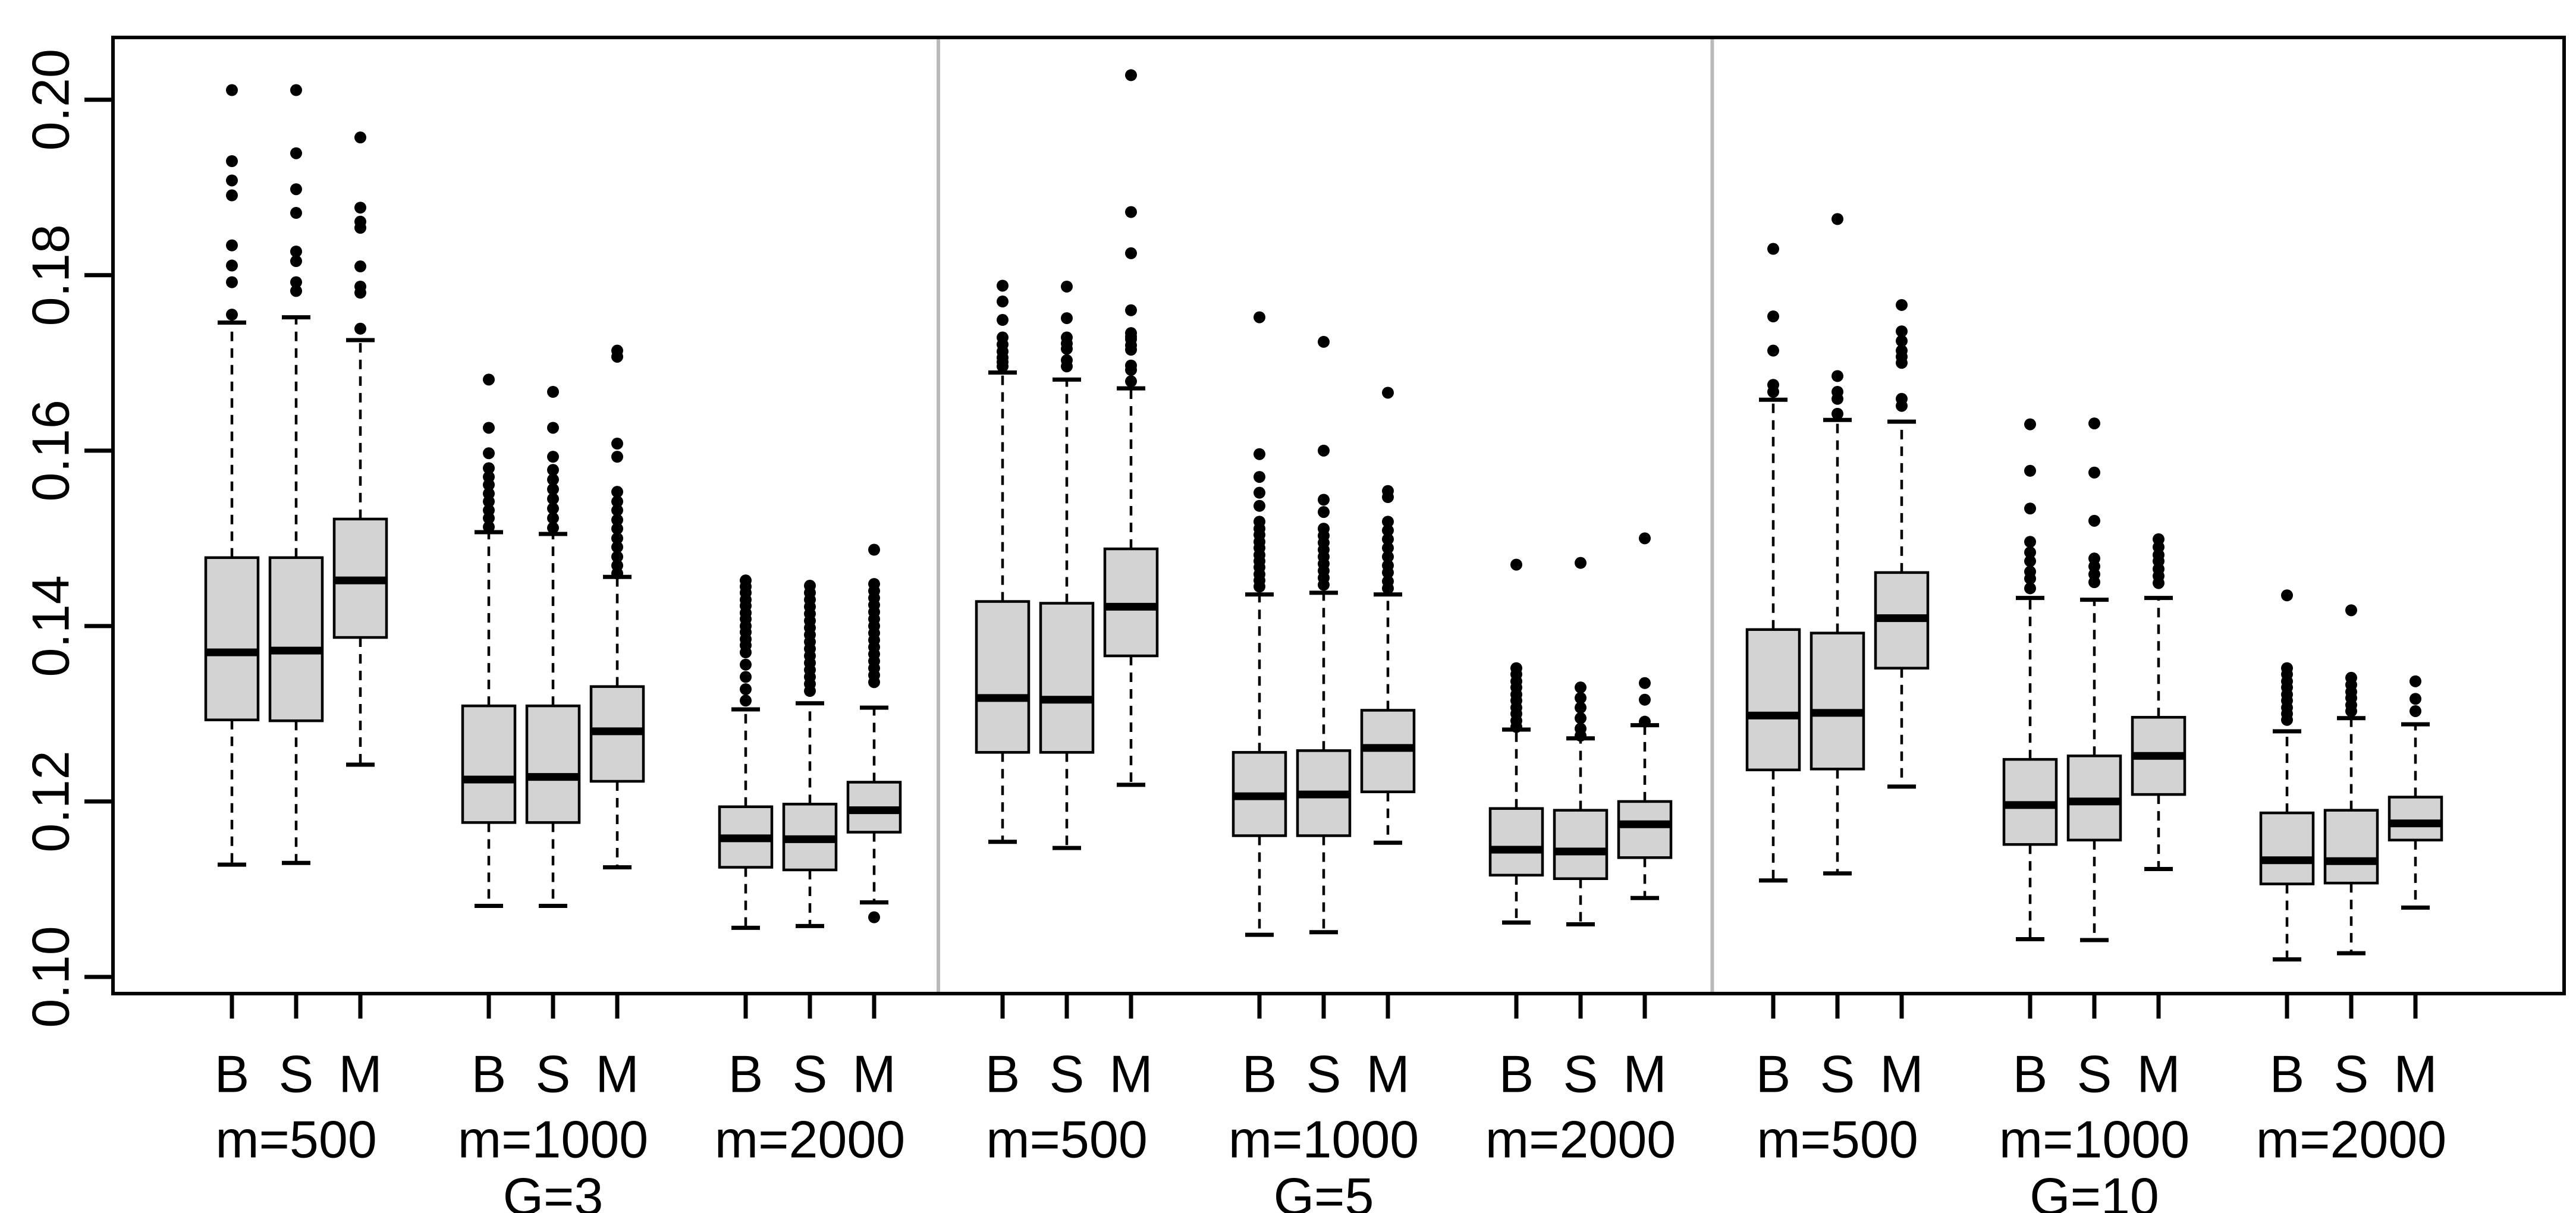 Image resolution: width=2576 pixels, height=1213 pixels. I want to click on box-G=5-m=500-B: B, so click(1003, 691).